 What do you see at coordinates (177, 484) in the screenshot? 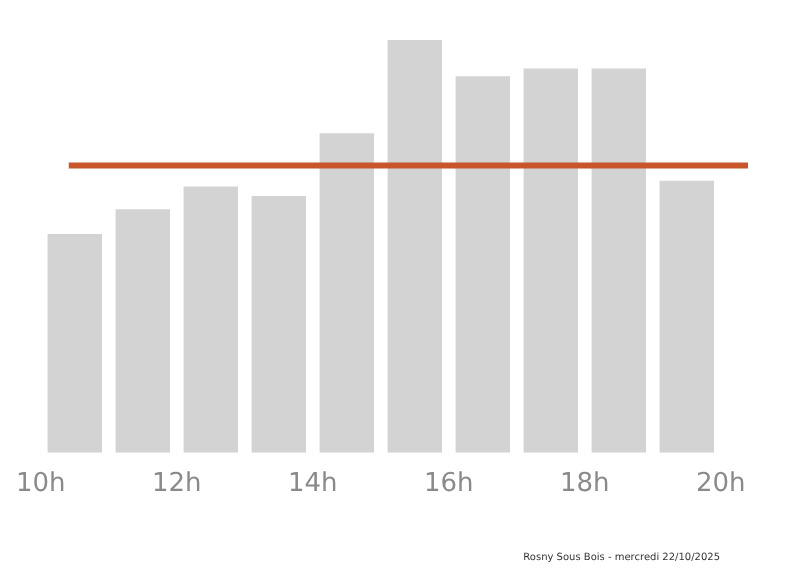
I see `x-tick-label: 12h` at bounding box center [177, 484].